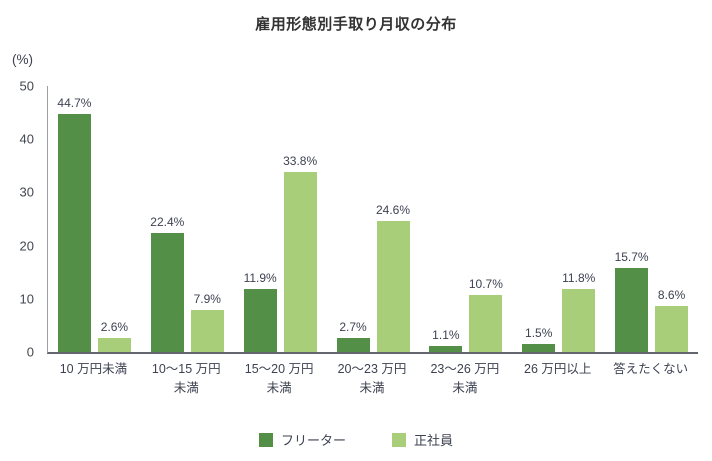 The width and height of the screenshot is (712, 461). What do you see at coordinates (26, 299) in the screenshot?
I see `y-axis-tick-label: 10` at bounding box center [26, 299].